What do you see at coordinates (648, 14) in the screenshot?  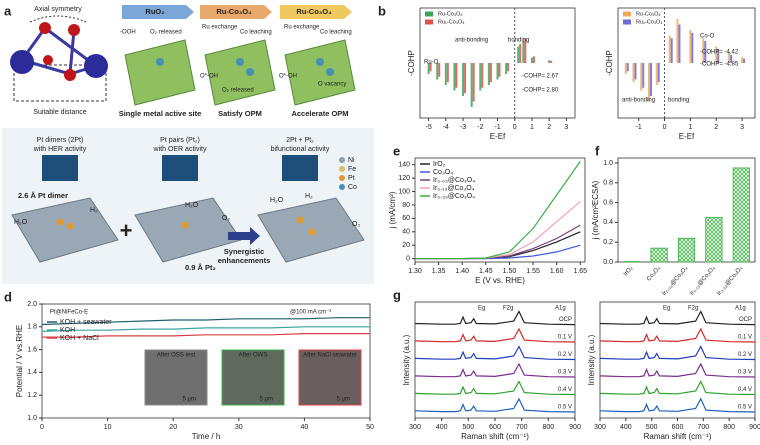 I see `legend-label: Ru-Co₃O₄` at bounding box center [648, 14].